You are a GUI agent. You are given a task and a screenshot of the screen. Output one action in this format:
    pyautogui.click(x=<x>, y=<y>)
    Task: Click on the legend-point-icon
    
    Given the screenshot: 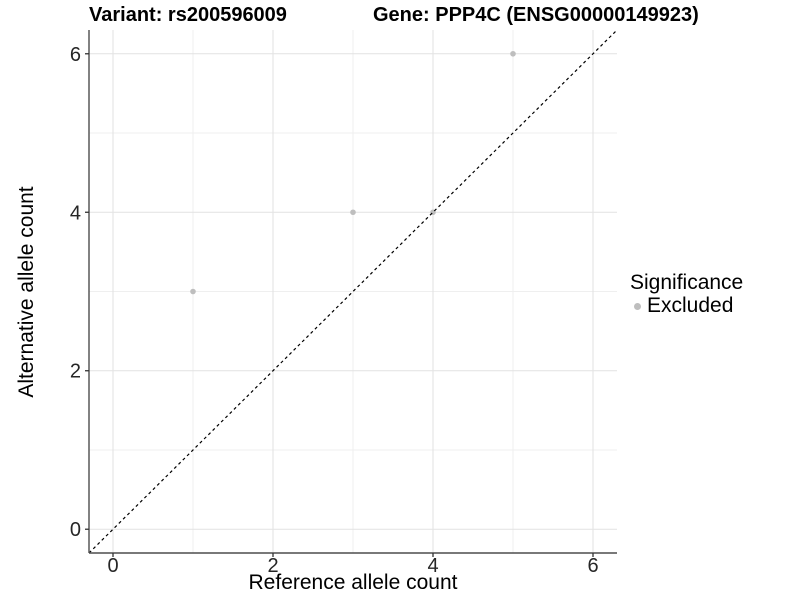 What is the action you would take?
    pyautogui.click(x=637, y=306)
    